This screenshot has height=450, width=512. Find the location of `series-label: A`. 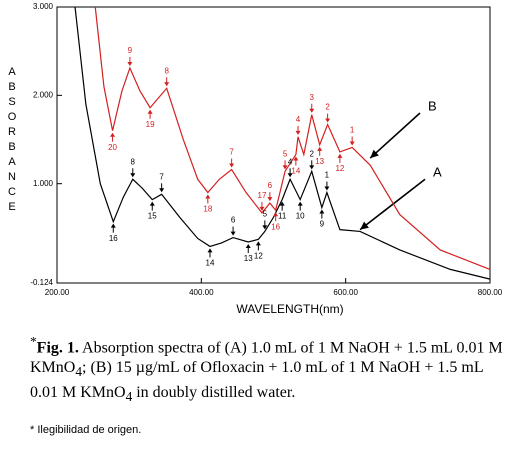

series-label: A is located at coordinates (437, 172).